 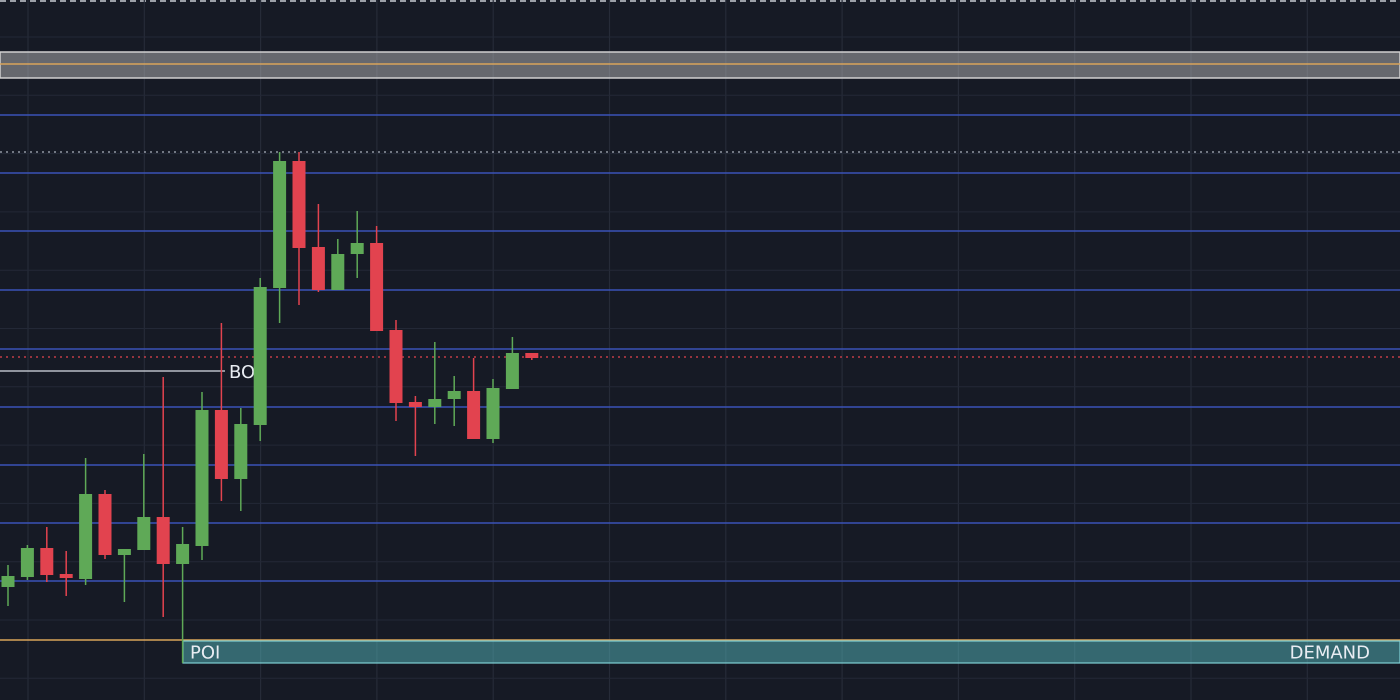 I want to click on supply-zone, so click(x=700, y=65).